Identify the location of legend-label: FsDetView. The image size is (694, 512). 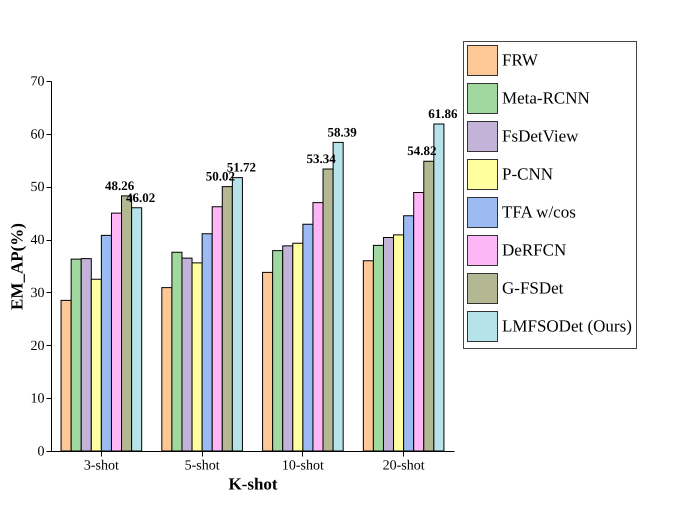
(541, 136).